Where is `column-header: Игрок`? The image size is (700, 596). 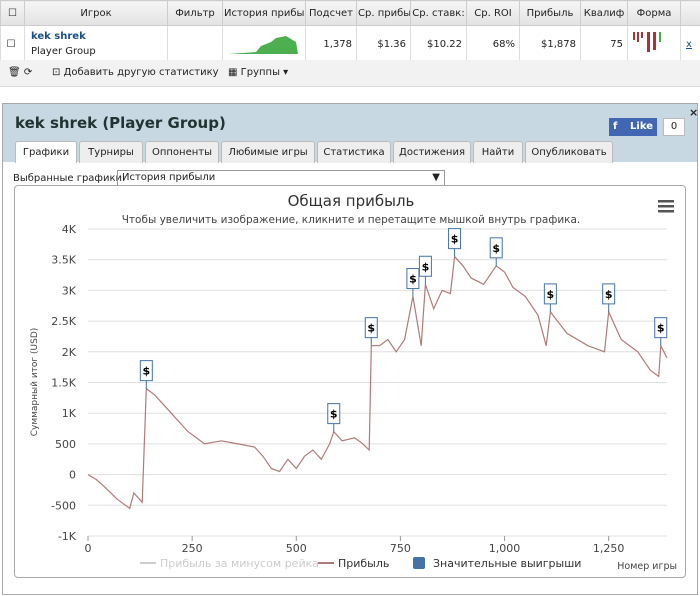
column-header: Игрок is located at coordinates (96, 13).